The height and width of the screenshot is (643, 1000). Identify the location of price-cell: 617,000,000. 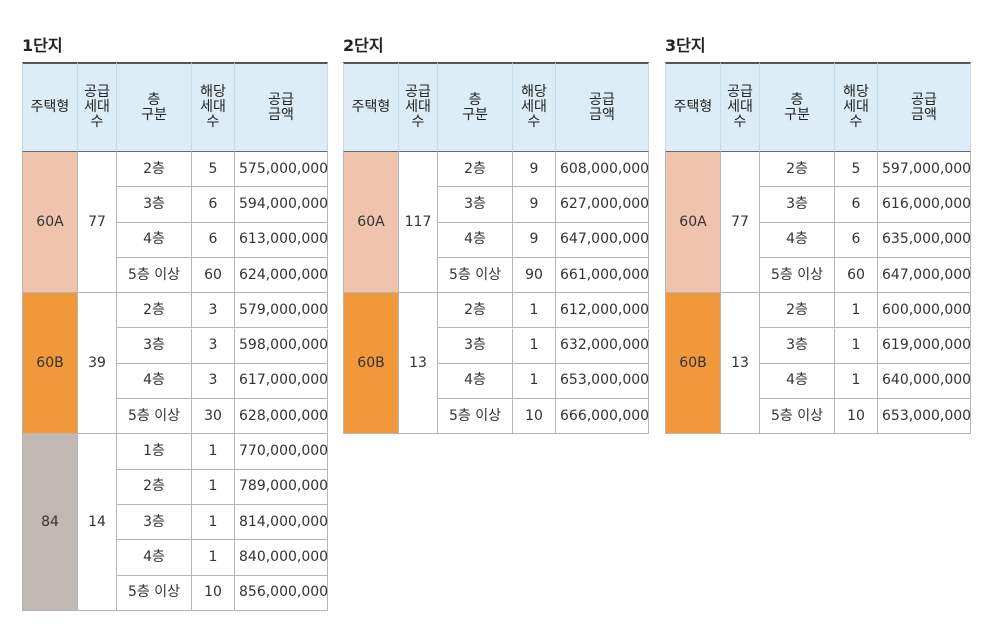
(281, 381).